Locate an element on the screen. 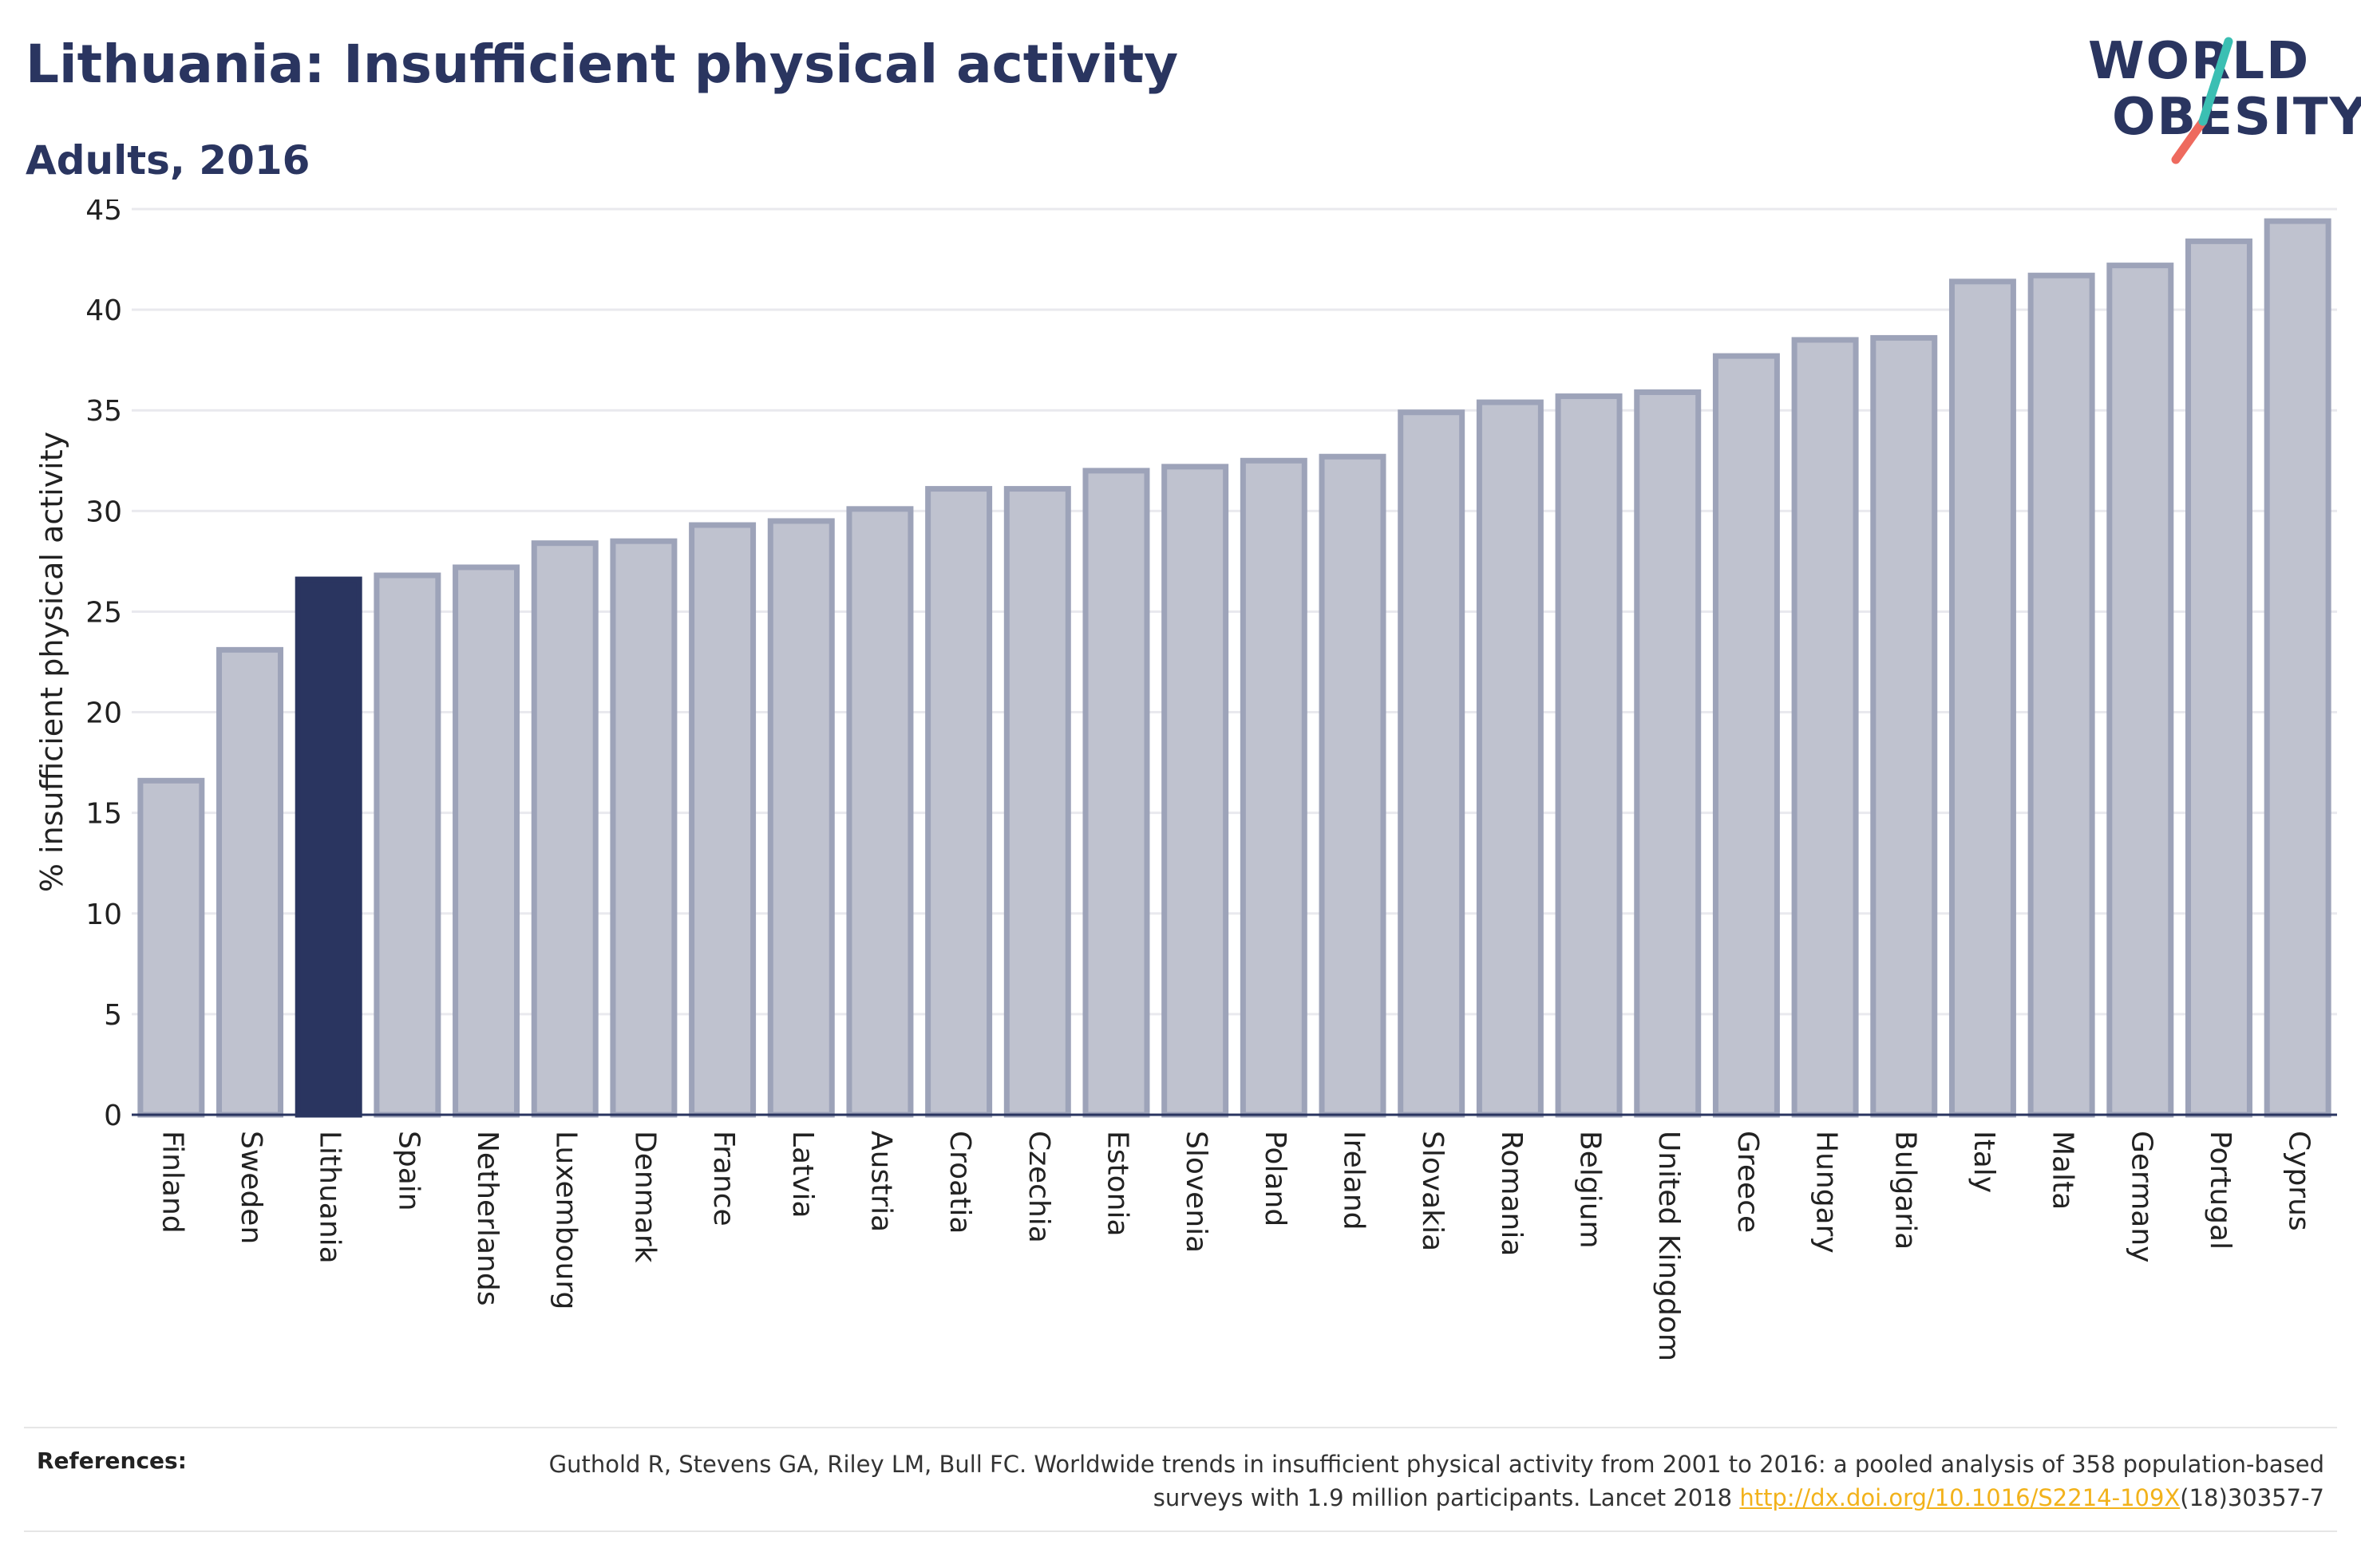 This screenshot has width=2361, height=1568. y-tick-label: 20 is located at coordinates (103, 713).